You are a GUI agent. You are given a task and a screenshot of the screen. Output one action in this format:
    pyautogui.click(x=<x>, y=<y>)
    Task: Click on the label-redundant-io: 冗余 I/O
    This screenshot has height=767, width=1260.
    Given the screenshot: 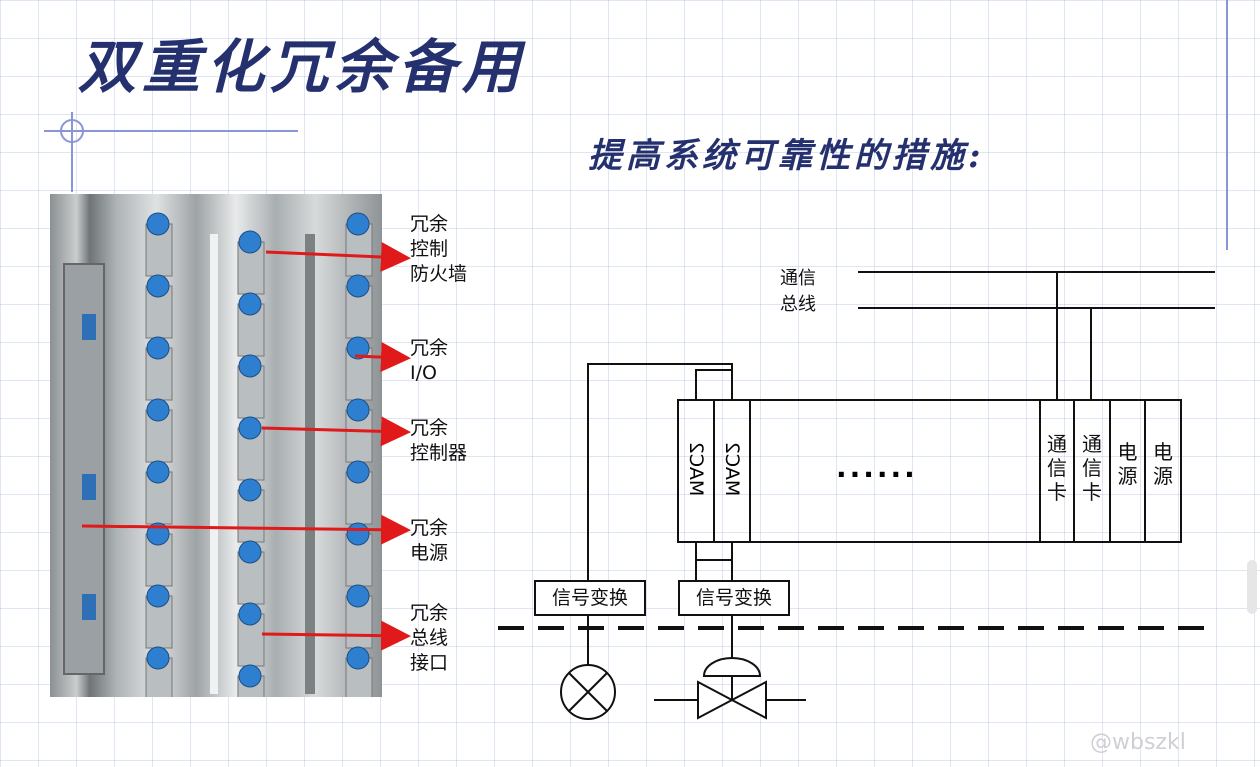 What is the action you would take?
    pyautogui.click(x=429, y=360)
    